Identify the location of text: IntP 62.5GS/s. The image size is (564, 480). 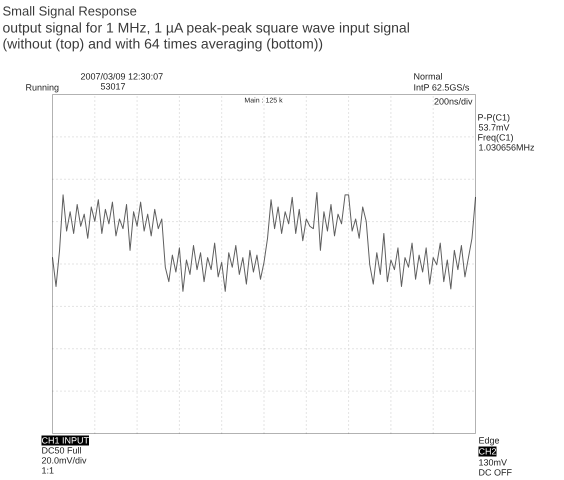
(442, 87).